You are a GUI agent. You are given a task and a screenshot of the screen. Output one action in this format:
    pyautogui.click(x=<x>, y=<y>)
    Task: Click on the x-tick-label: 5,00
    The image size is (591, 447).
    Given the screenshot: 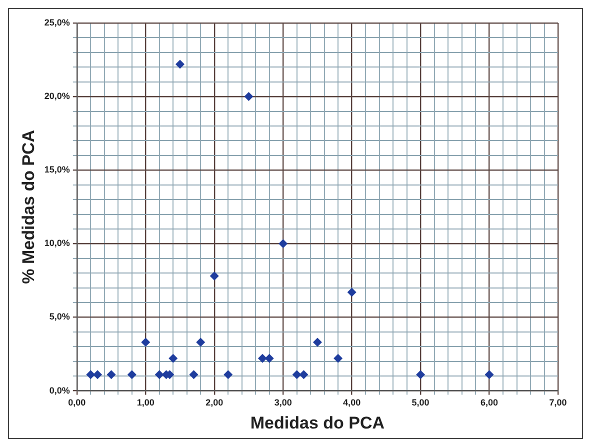 What is the action you would take?
    pyautogui.click(x=421, y=403)
    